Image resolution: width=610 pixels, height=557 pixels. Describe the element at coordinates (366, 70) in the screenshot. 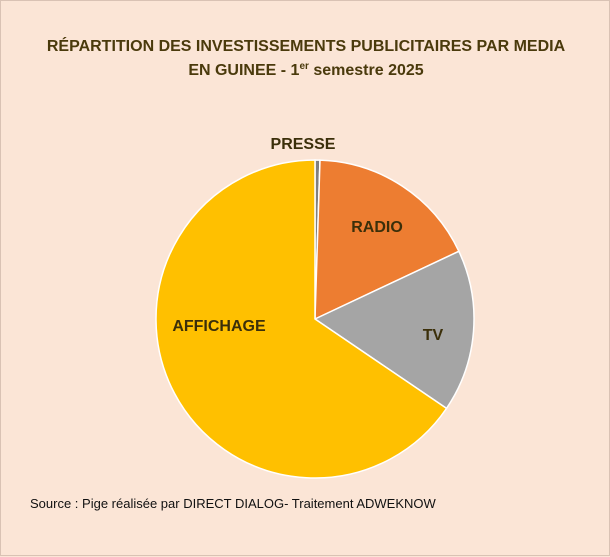

I see `chart-title-line2-suffix: semestre 2025` at that location.